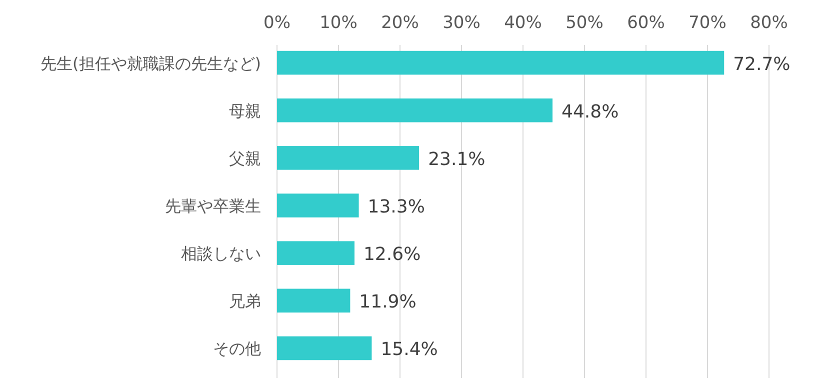 This screenshot has height=389, width=814. What do you see at coordinates (213, 206) in the screenshot?
I see `y-tick-label: 先輩や卒業生` at bounding box center [213, 206].